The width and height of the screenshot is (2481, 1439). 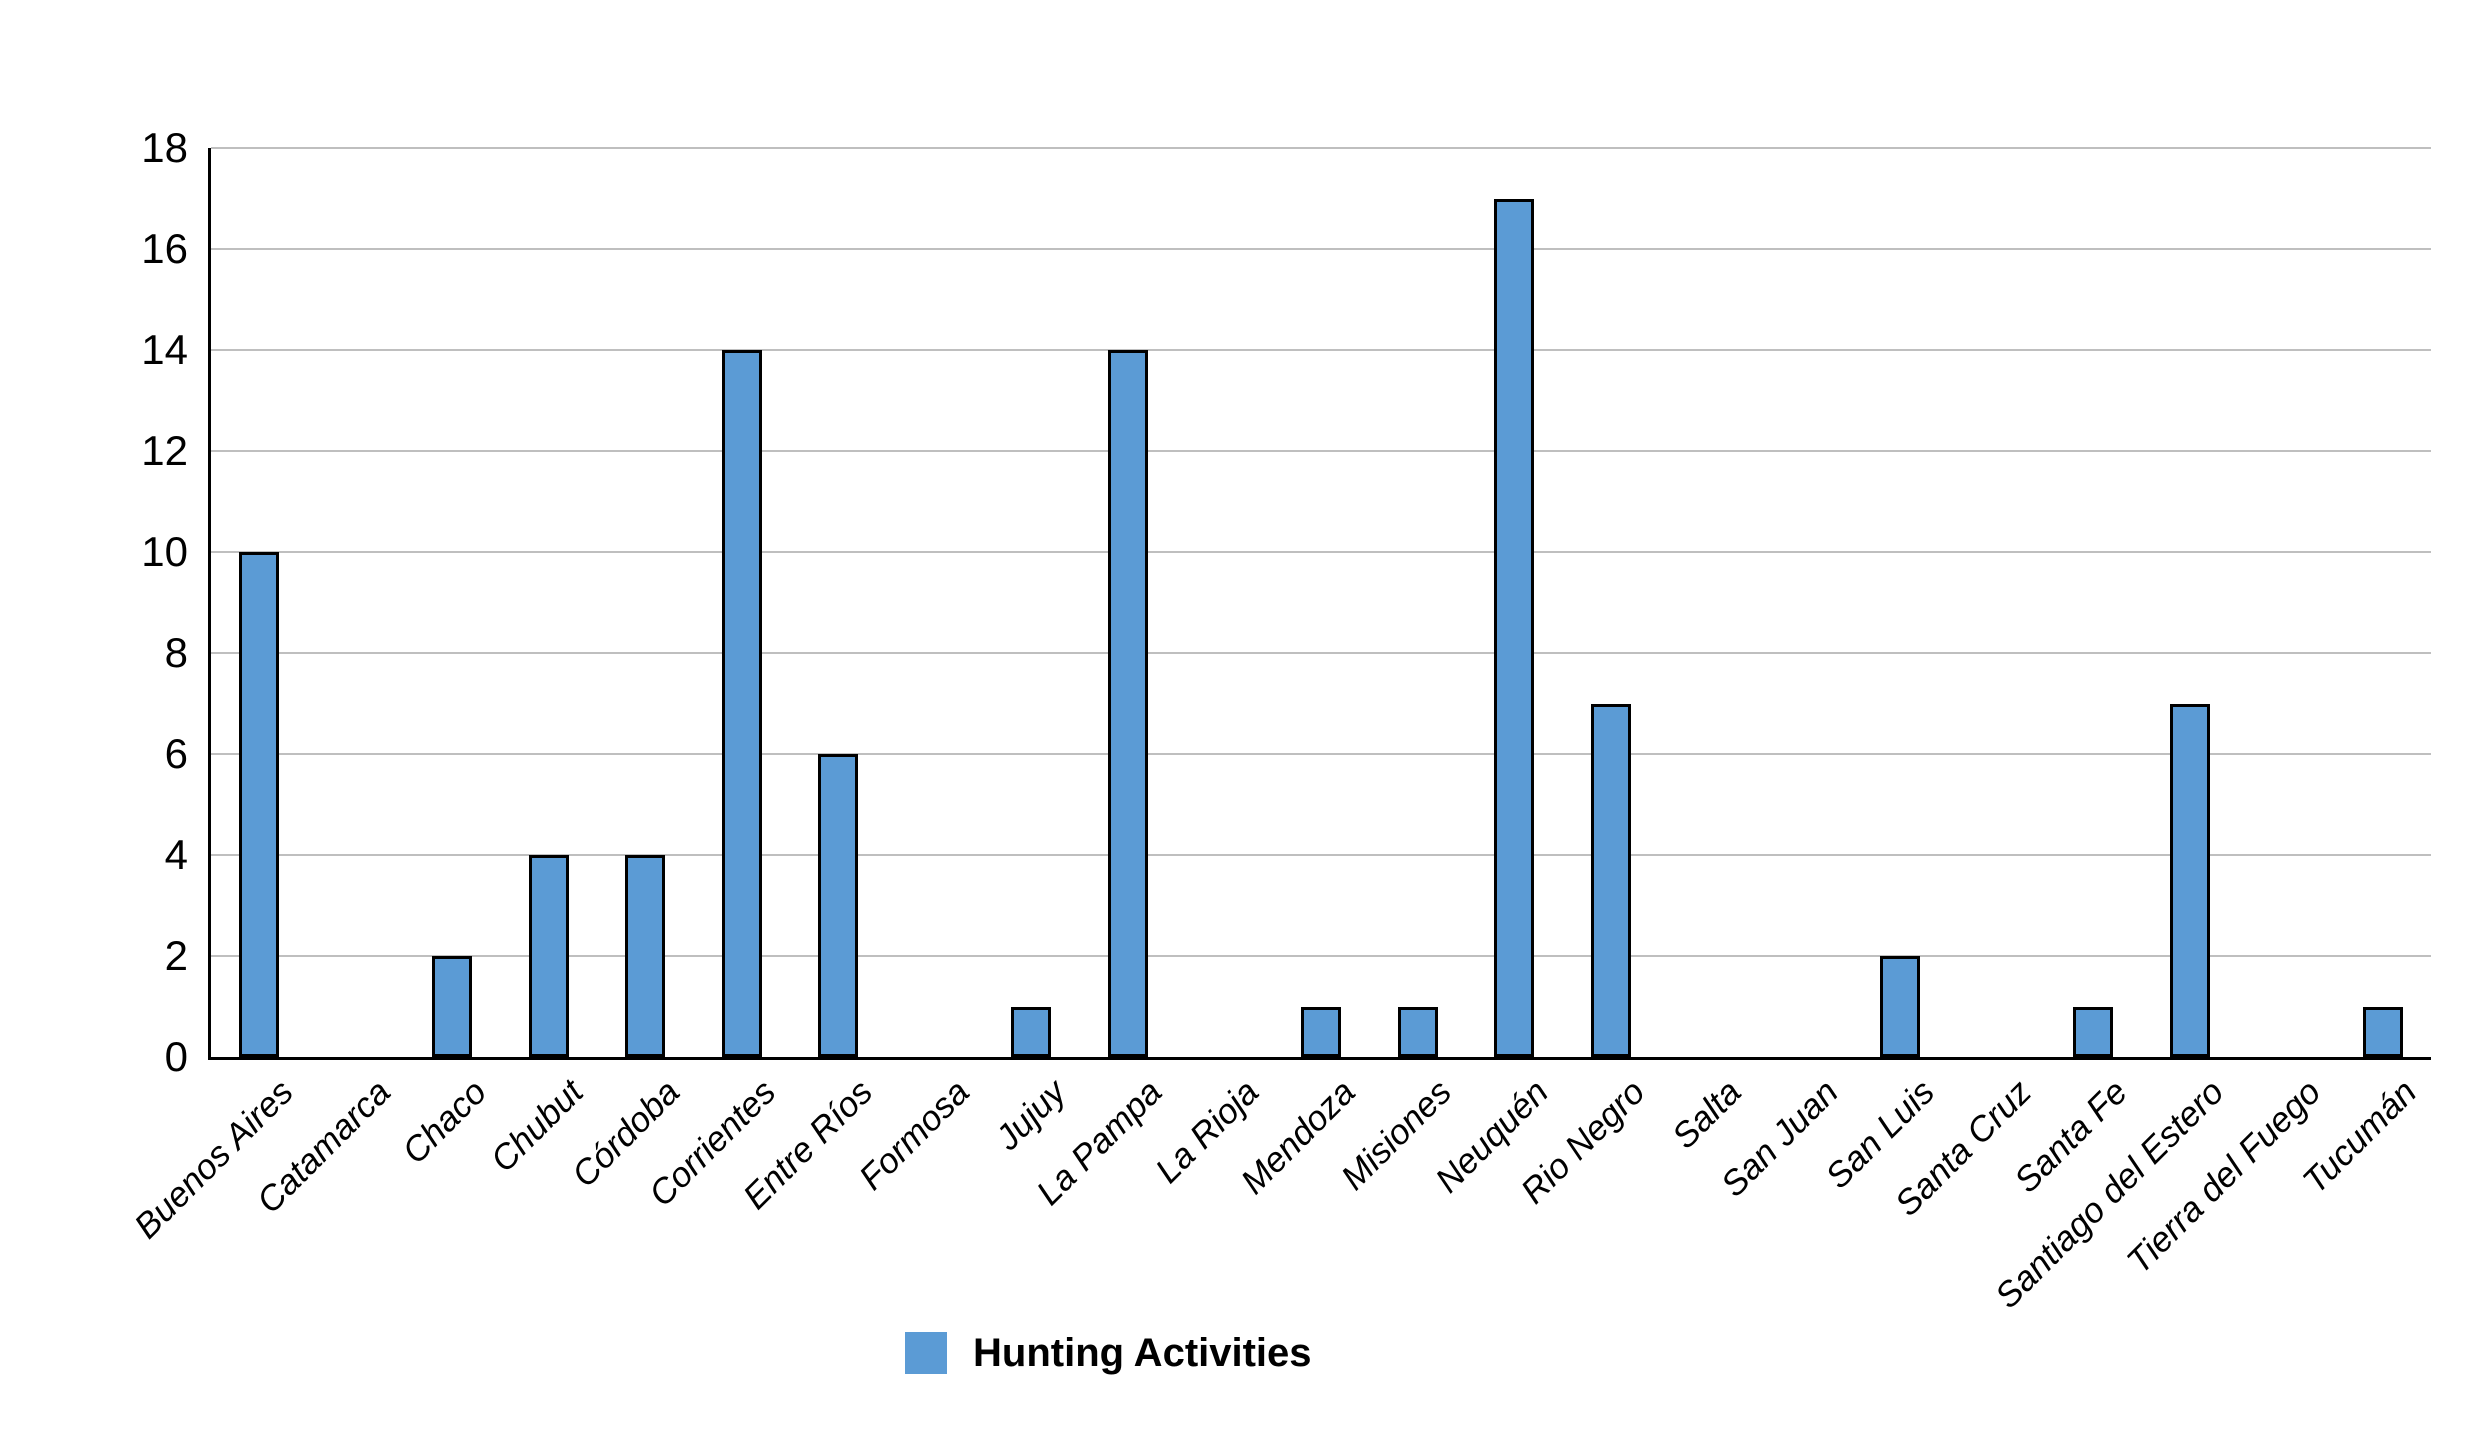 I want to click on bar-tucuman, so click(x=2382, y=1031).